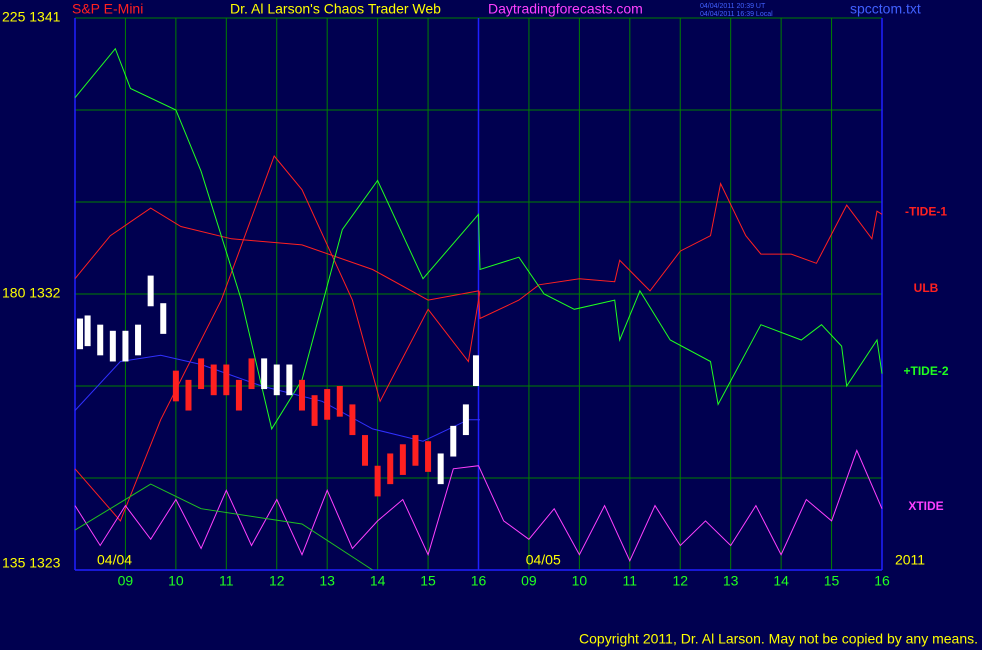  Describe the element at coordinates (885, 9) in the screenshot. I see `file-name: spcctom.txt` at that location.